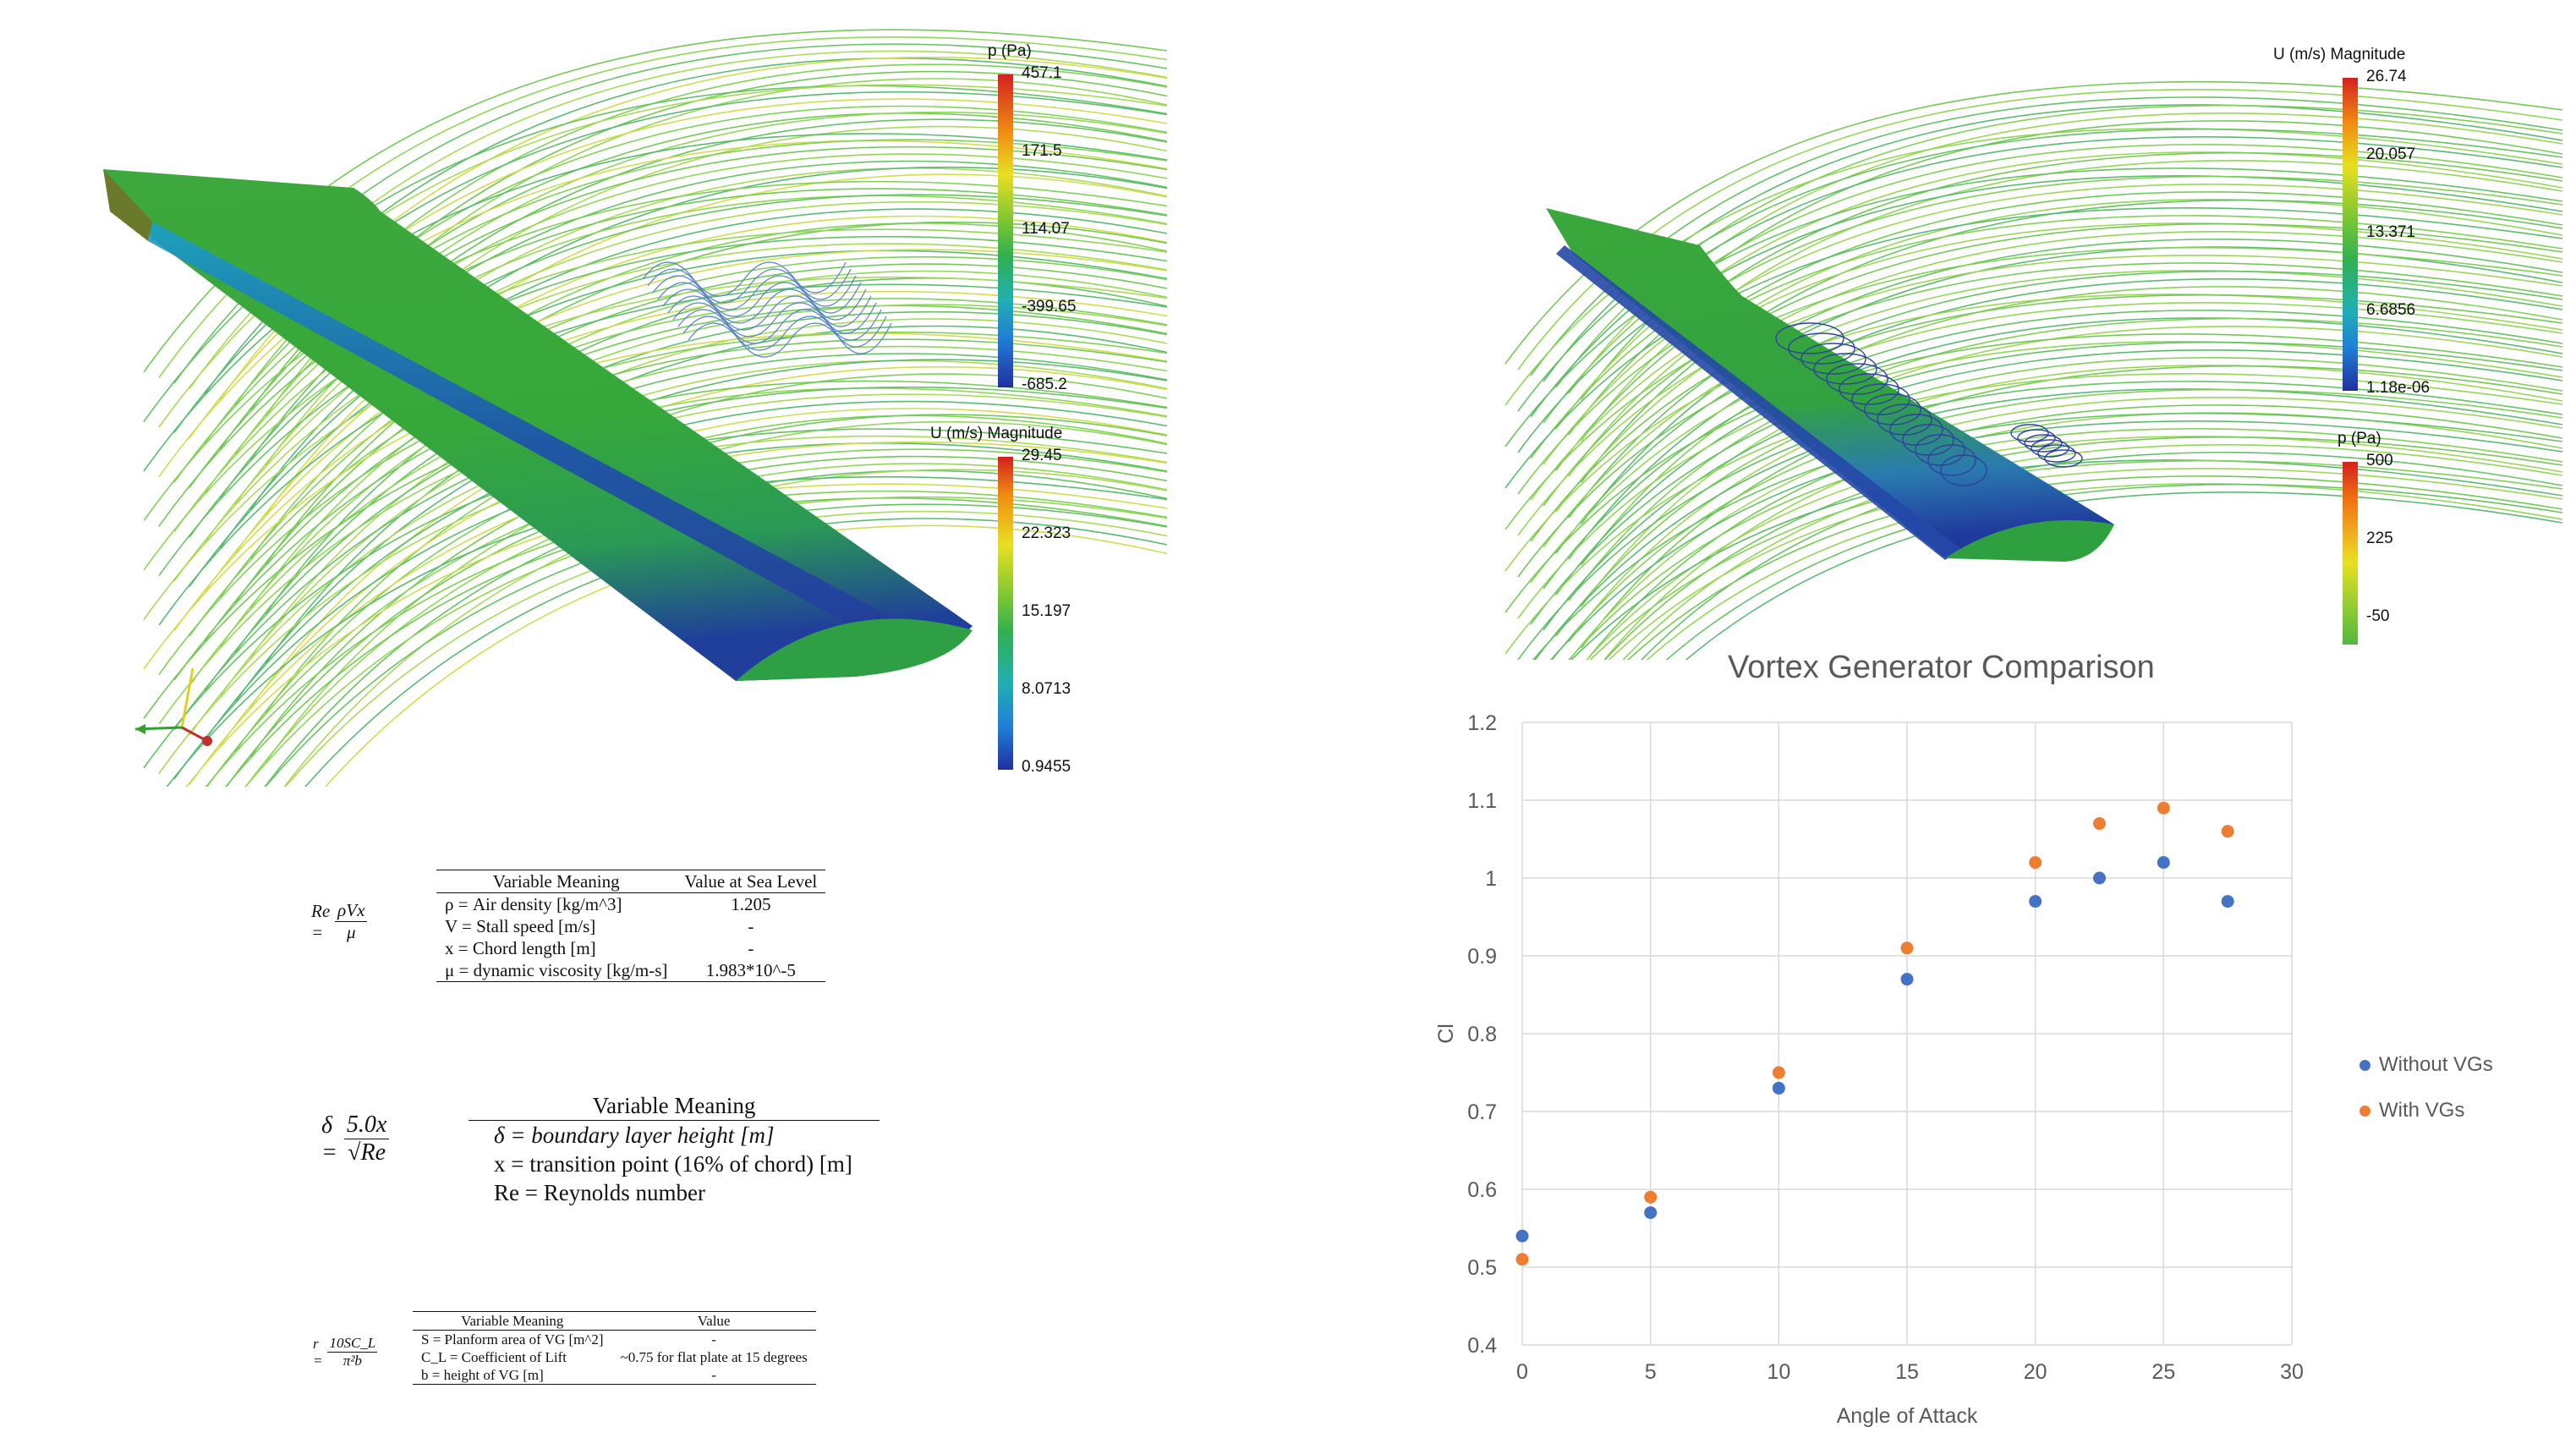  Describe the element at coordinates (1010, 51) in the screenshot. I see `left-colorbar-p-title: p (Pa)` at that location.